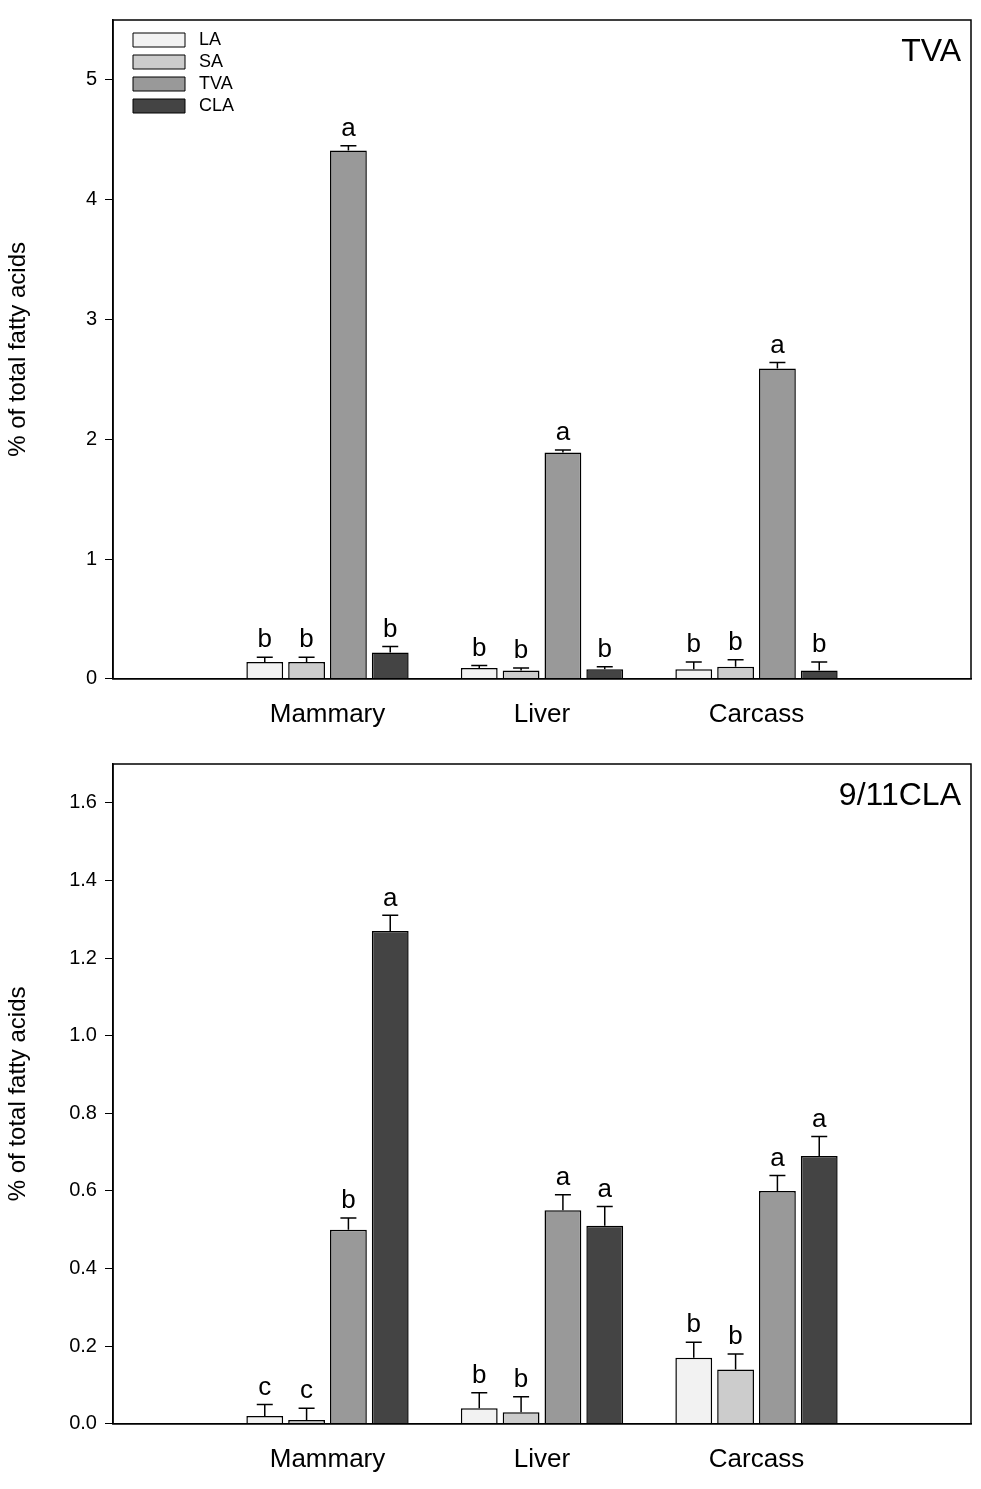 The width and height of the screenshot is (981, 1489). I want to click on y-tick-label: 5, so click(91, 78).